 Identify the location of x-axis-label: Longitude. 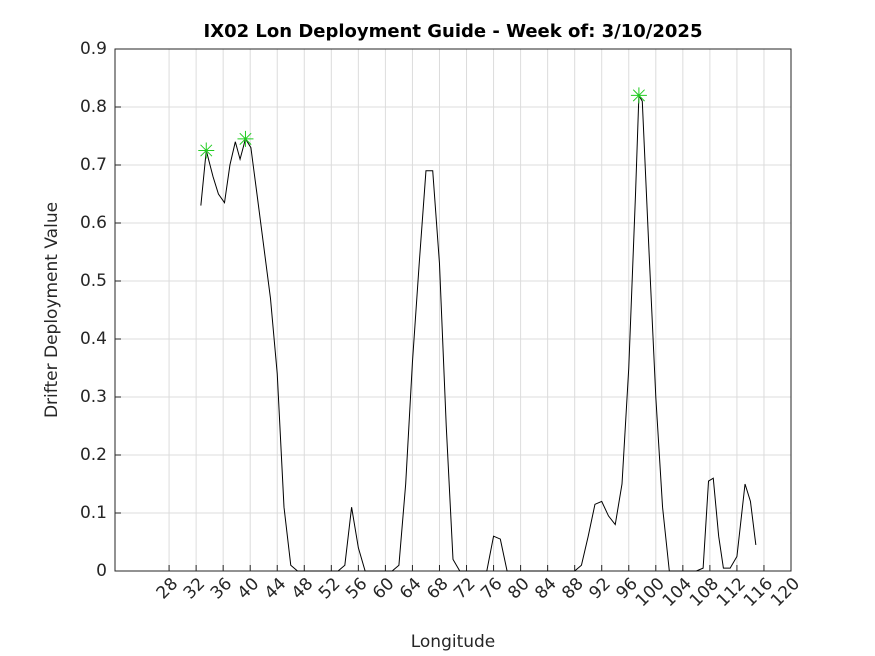
(453, 642).